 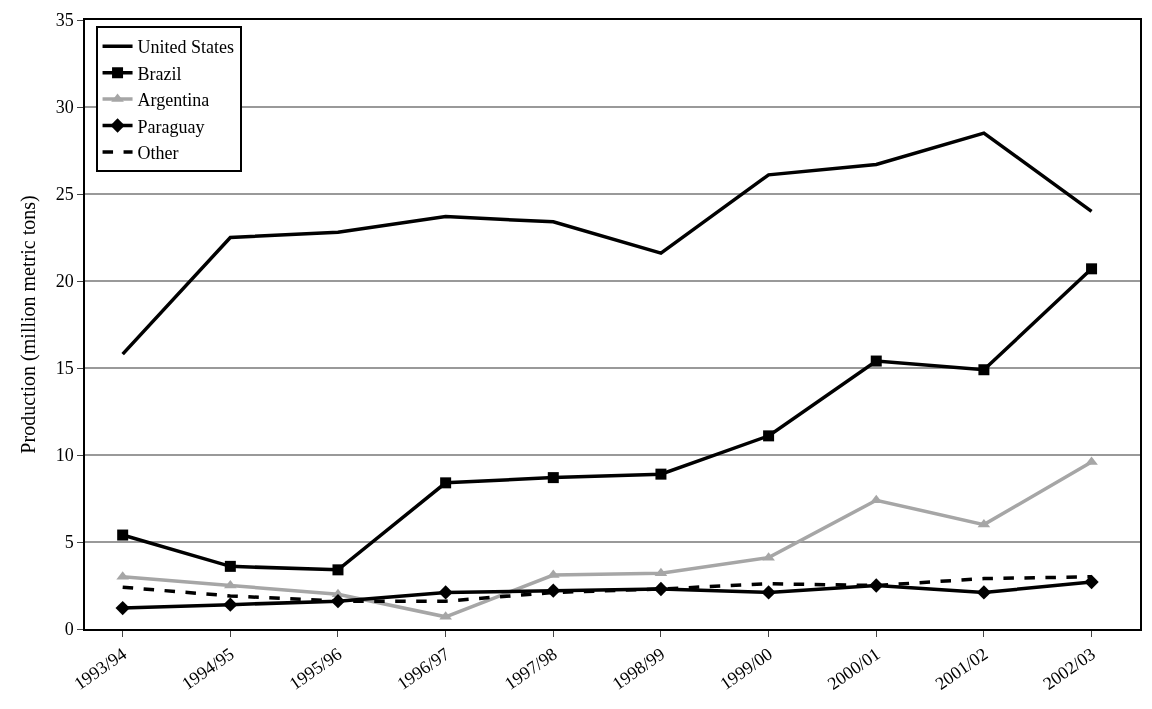 What do you see at coordinates (64, 455) in the screenshot?
I see `y-tick-label: 10` at bounding box center [64, 455].